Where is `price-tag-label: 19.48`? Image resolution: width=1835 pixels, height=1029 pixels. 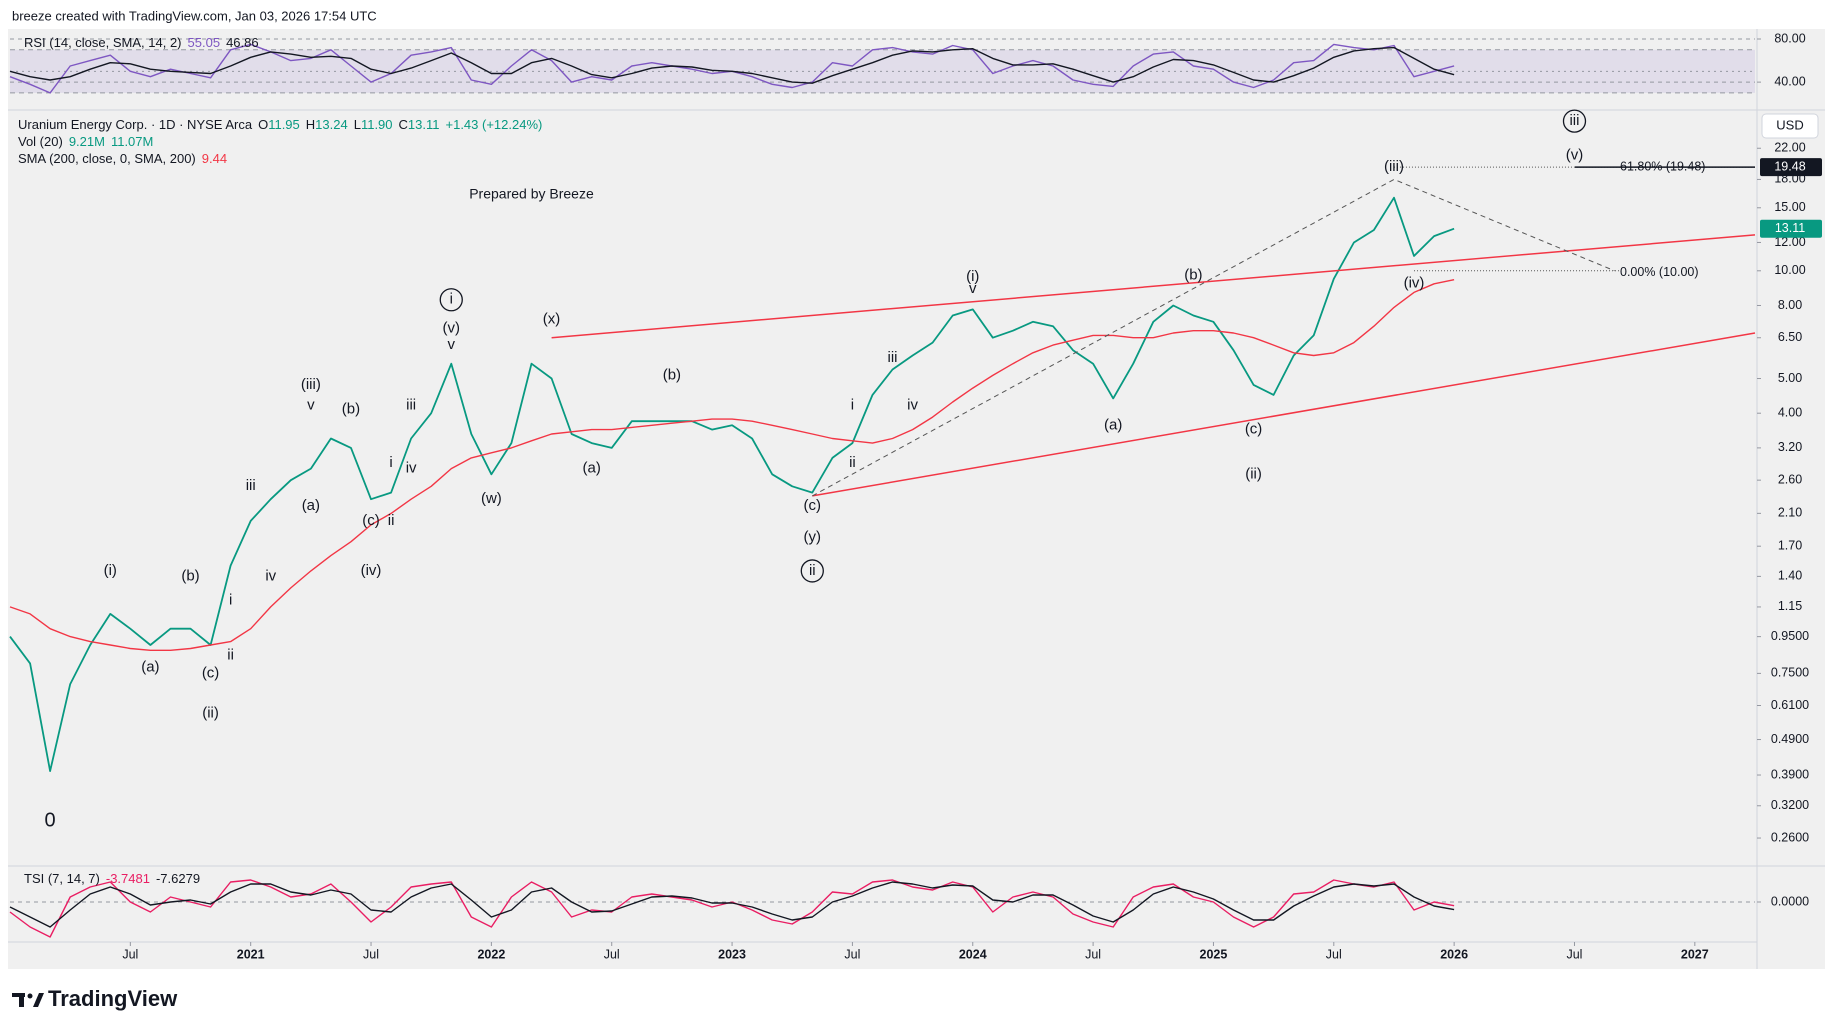 price-tag-label: 19.48 is located at coordinates (1789, 166).